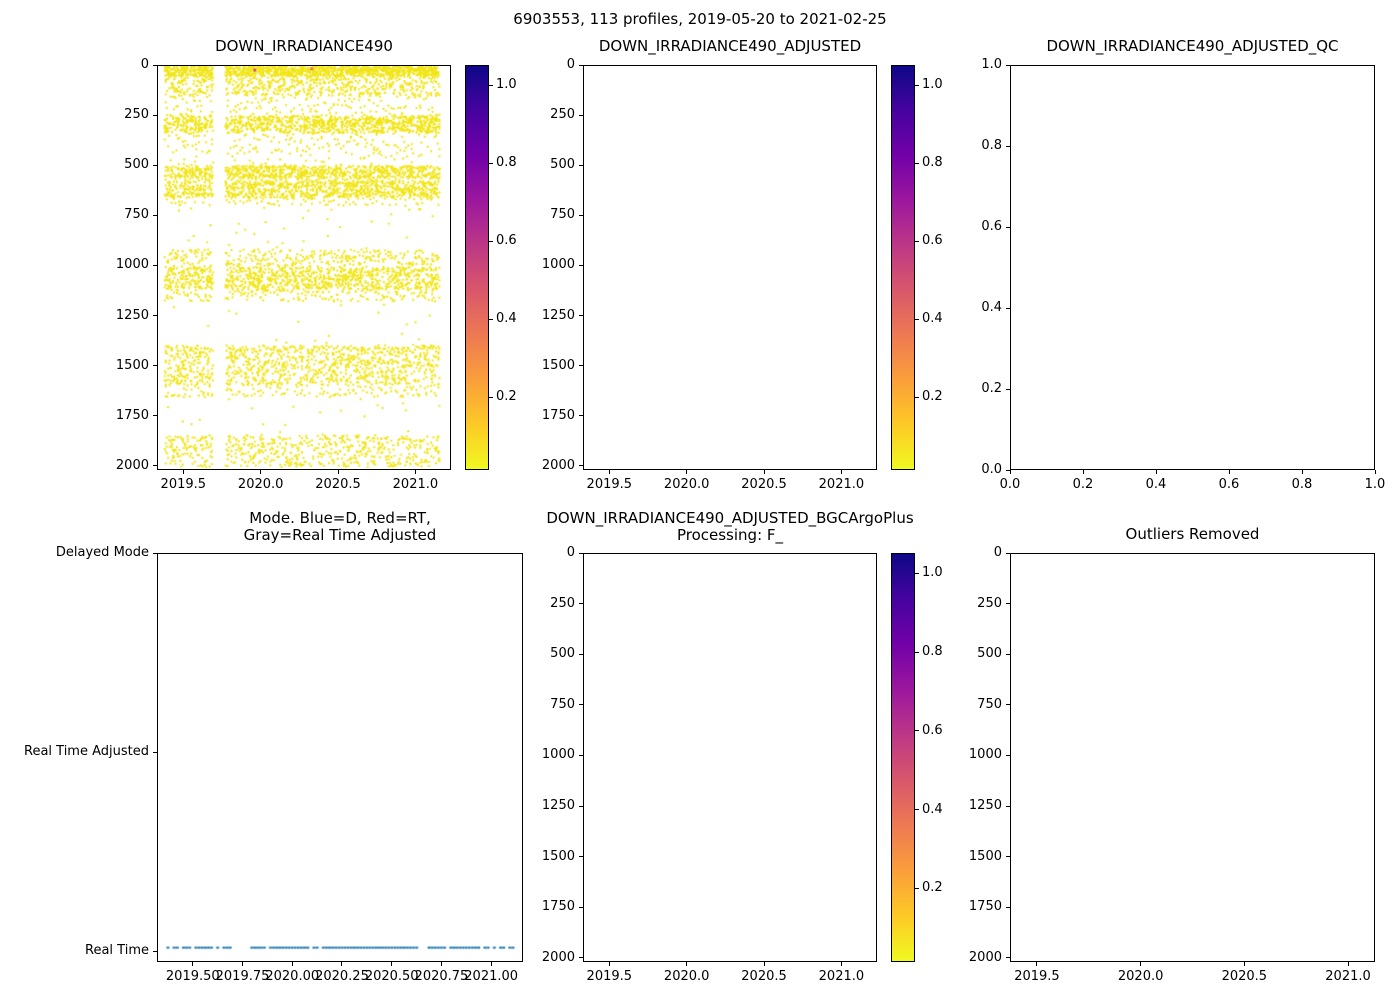  I want to click on y-tick-label: 1.0, so click(991, 64).